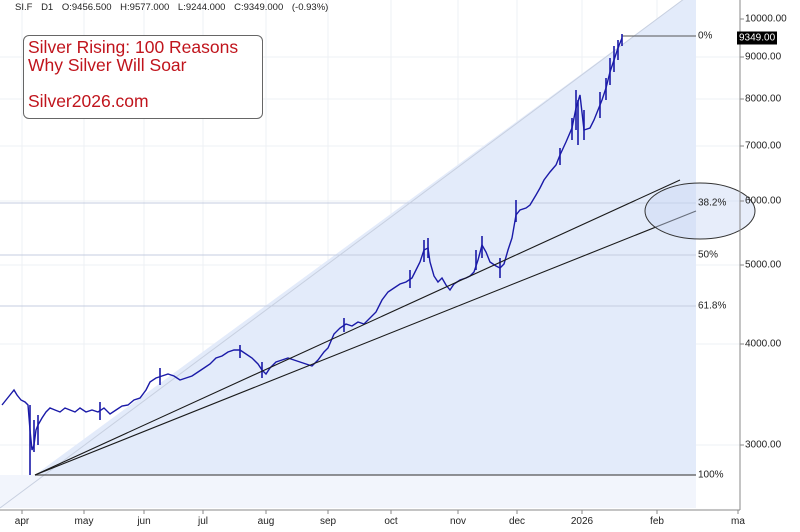 This screenshot has height=532, width=800. What do you see at coordinates (712, 203) in the screenshot?
I see `fib-label-38: 38.2%` at bounding box center [712, 203].